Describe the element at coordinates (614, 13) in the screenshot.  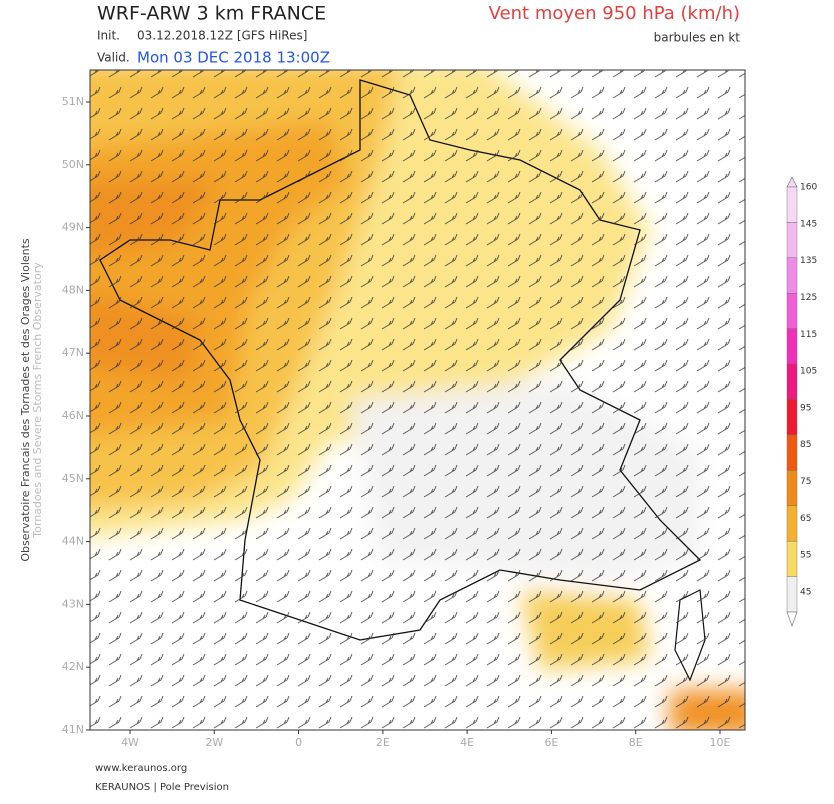
I see `parameter: Vent moyen 950 hPa (km/h)` at that location.